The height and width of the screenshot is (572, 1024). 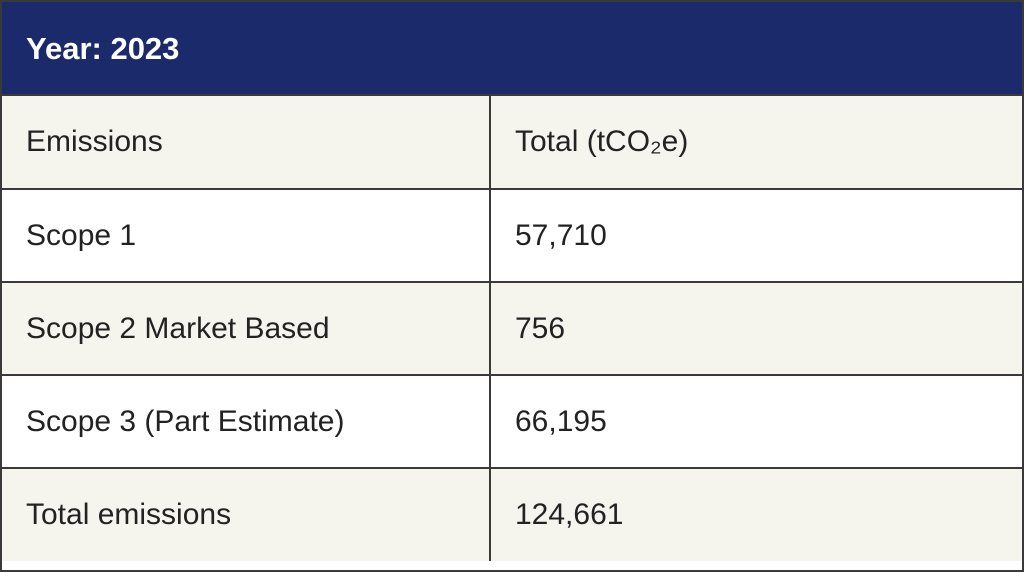 I want to click on emission-total: 66,195, so click(x=756, y=421).